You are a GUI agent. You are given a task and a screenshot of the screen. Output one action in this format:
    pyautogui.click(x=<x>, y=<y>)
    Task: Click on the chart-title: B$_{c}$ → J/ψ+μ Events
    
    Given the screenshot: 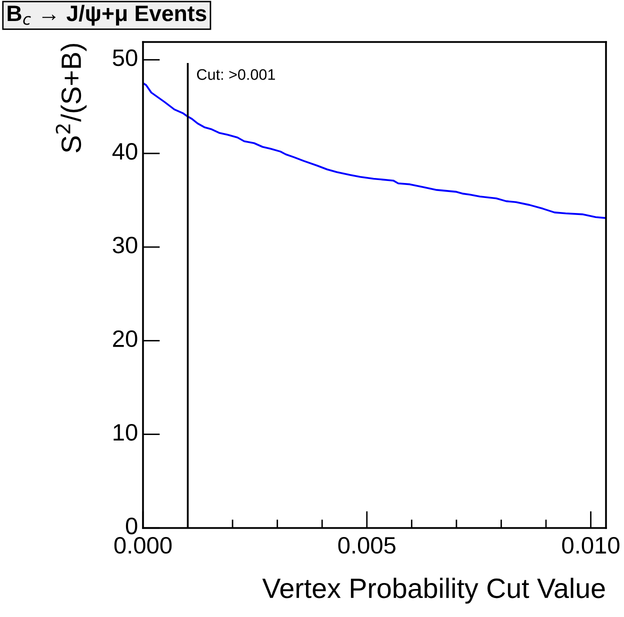 What is the action you would take?
    pyautogui.click(x=107, y=15)
    